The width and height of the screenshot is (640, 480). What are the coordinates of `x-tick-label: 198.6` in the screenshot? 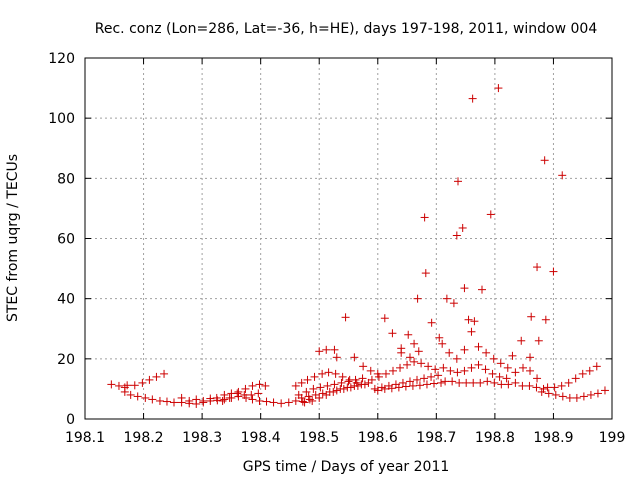 It's located at (378, 438).